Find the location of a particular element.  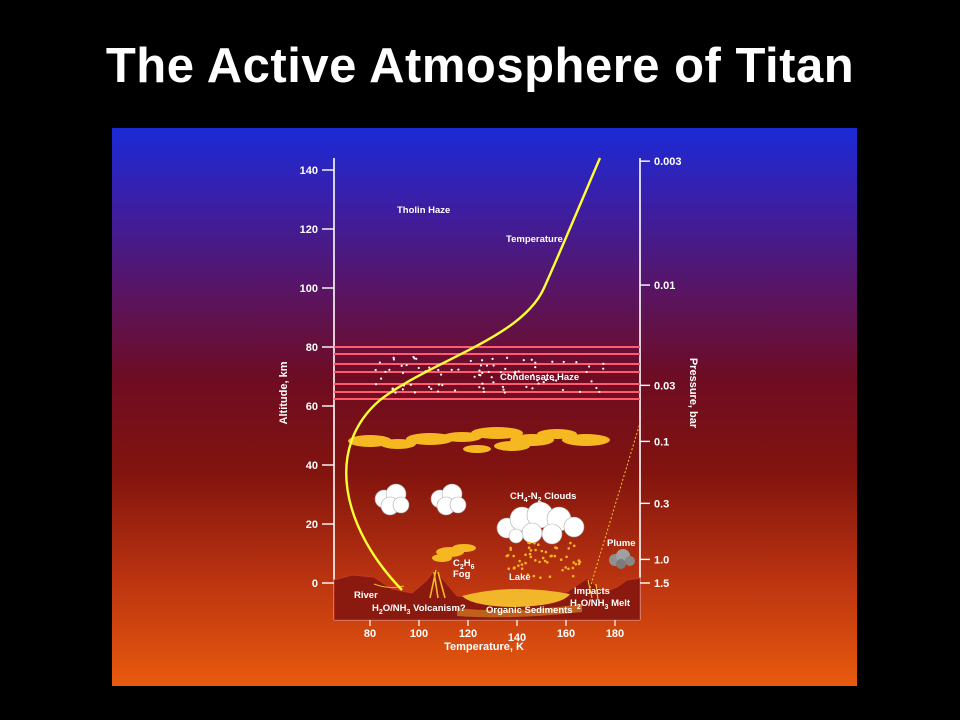

pressure-tick-label: 0.03 is located at coordinates (664, 386).